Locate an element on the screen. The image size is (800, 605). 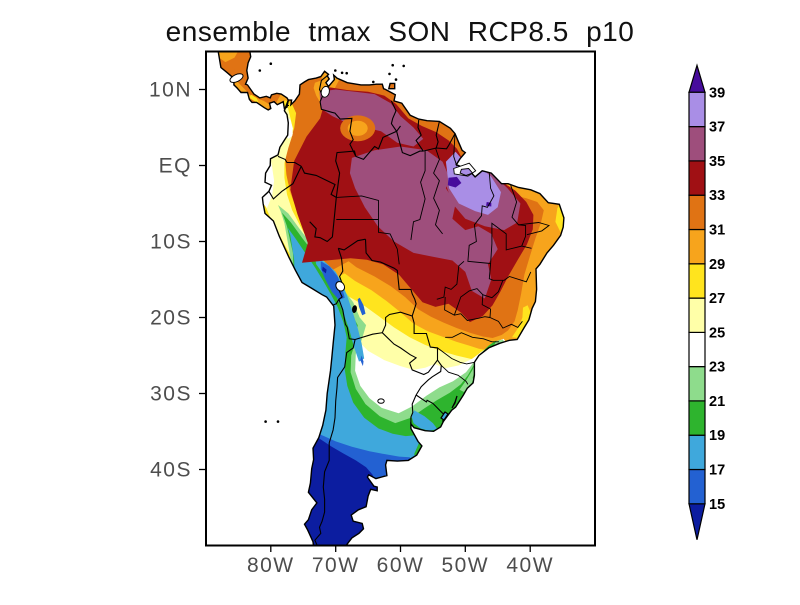
svg-text: 80W is located at coordinates (271, 565).